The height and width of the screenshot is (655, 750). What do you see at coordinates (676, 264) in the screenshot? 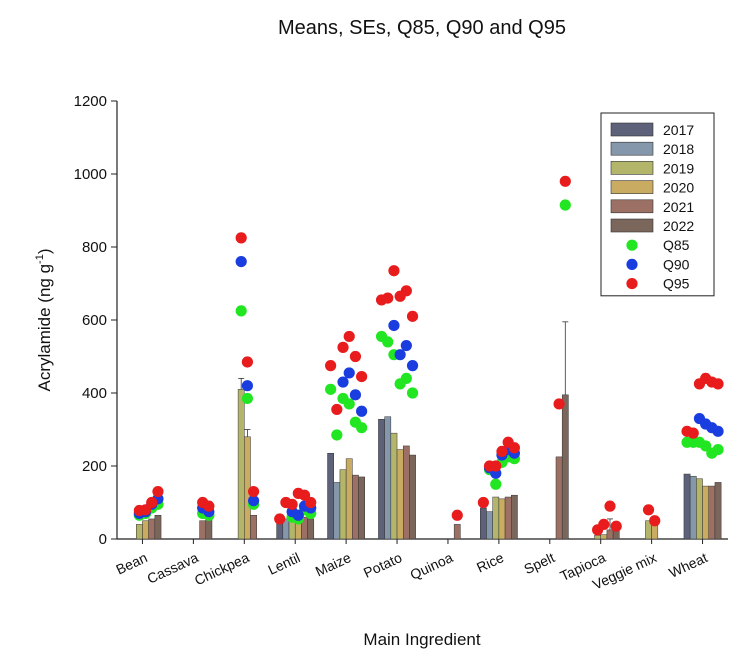
I see `legend-label-q90: Q90` at bounding box center [676, 264].